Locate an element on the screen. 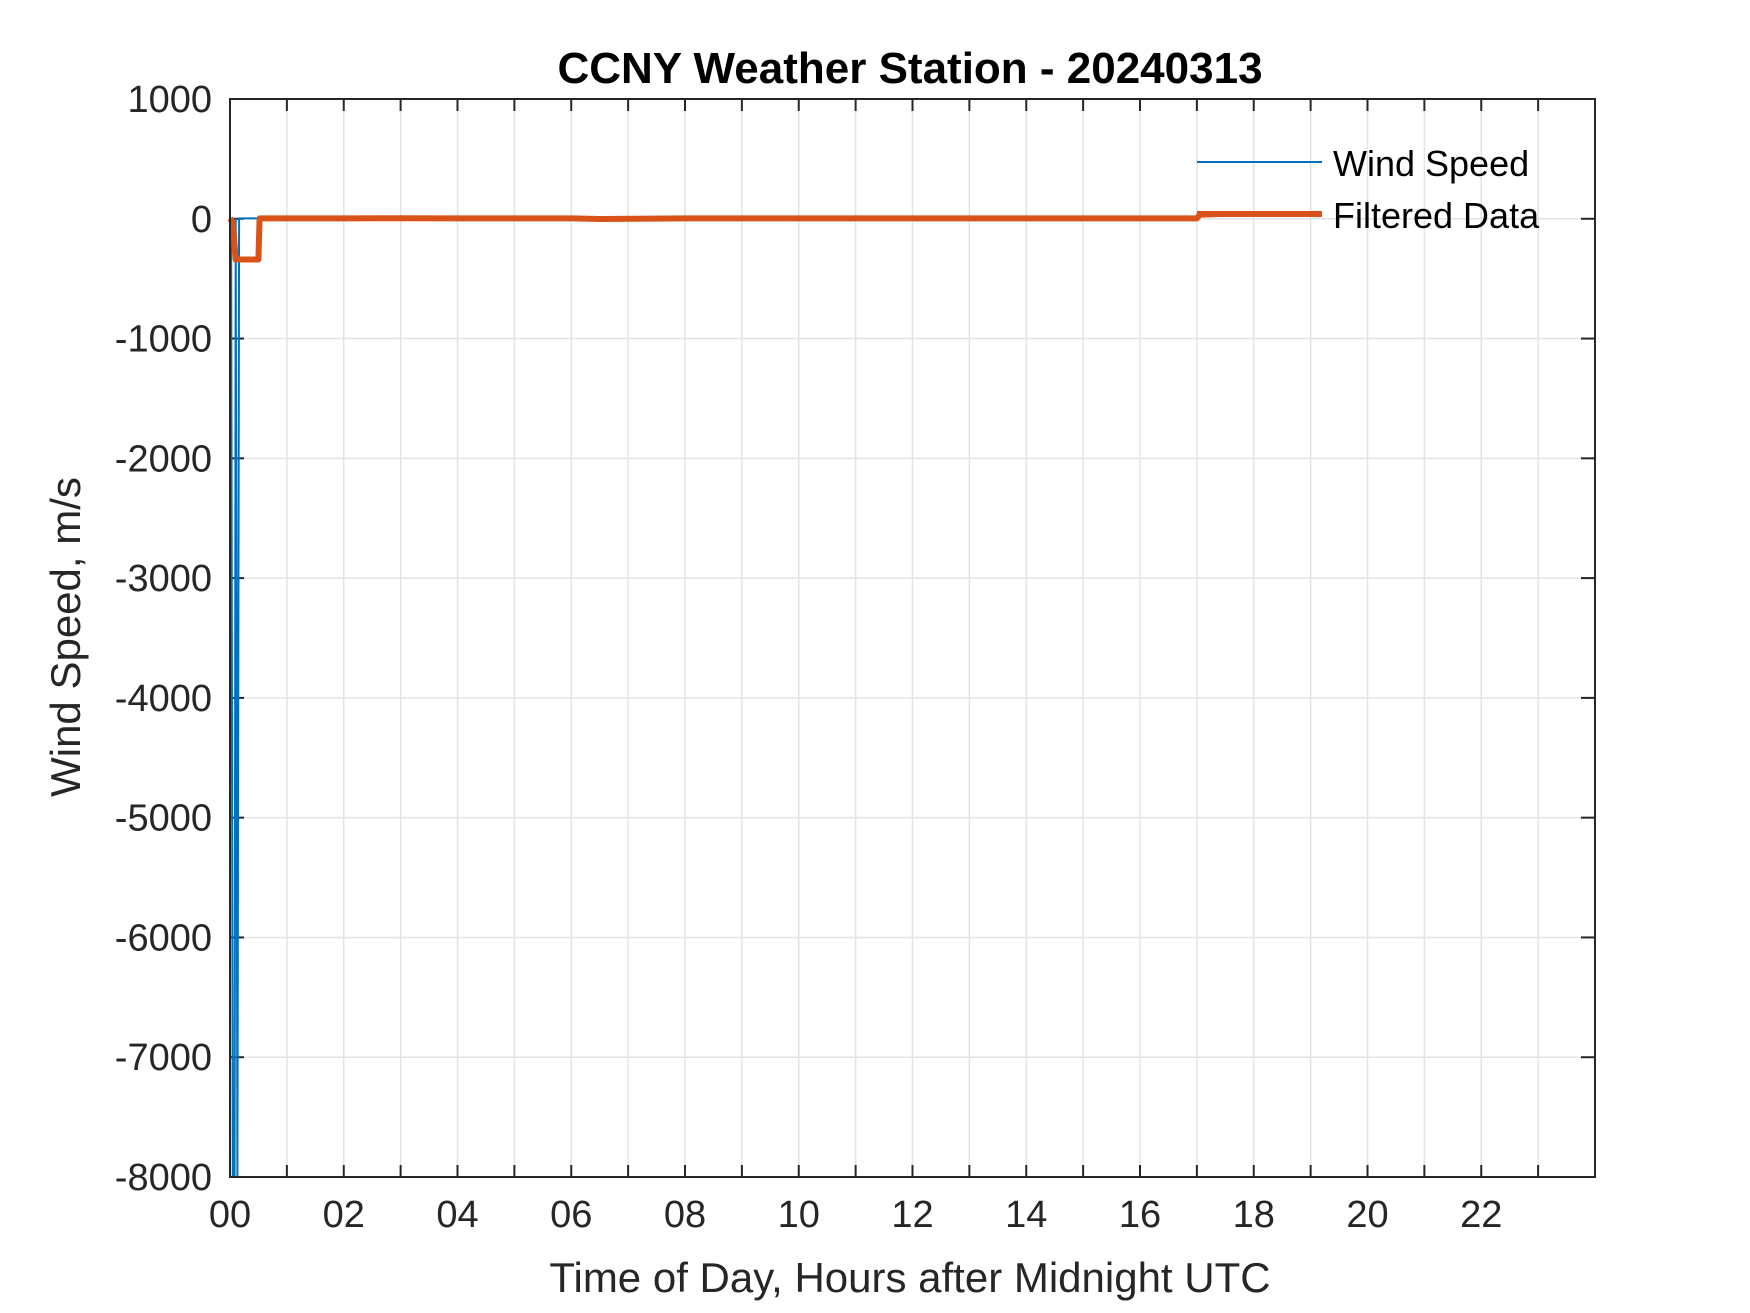 The image size is (1750, 1313). y-tick-label: -4000 is located at coordinates (163, 699).